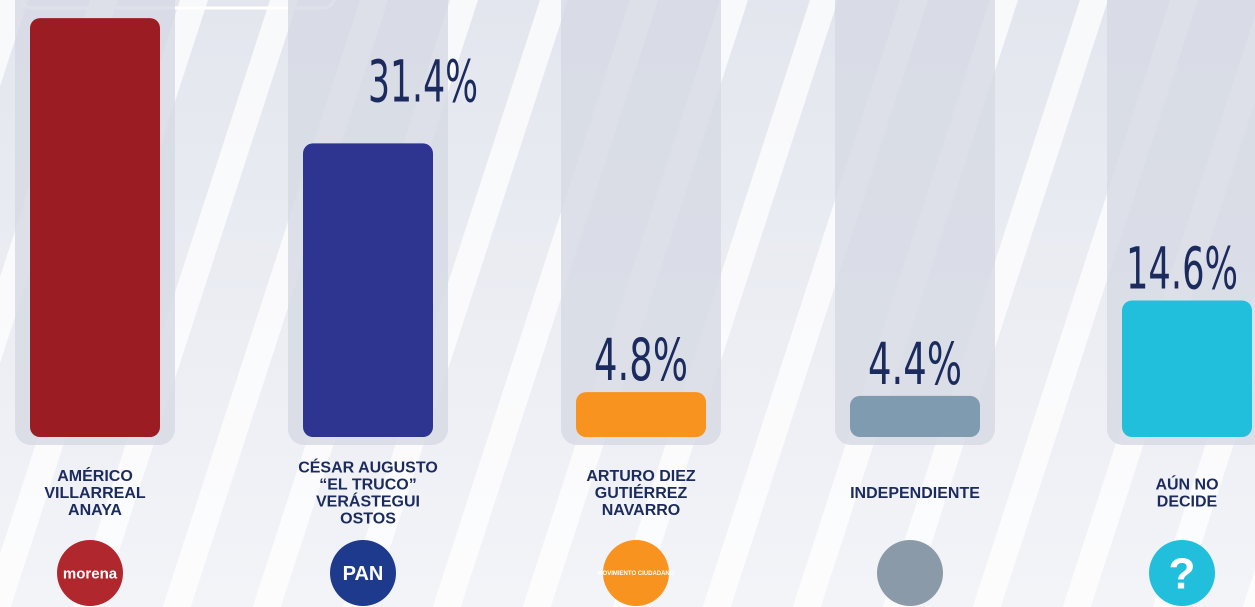 The width and height of the screenshot is (1255, 607). I want to click on category-line: INDEPENDIENTE, so click(915, 493).